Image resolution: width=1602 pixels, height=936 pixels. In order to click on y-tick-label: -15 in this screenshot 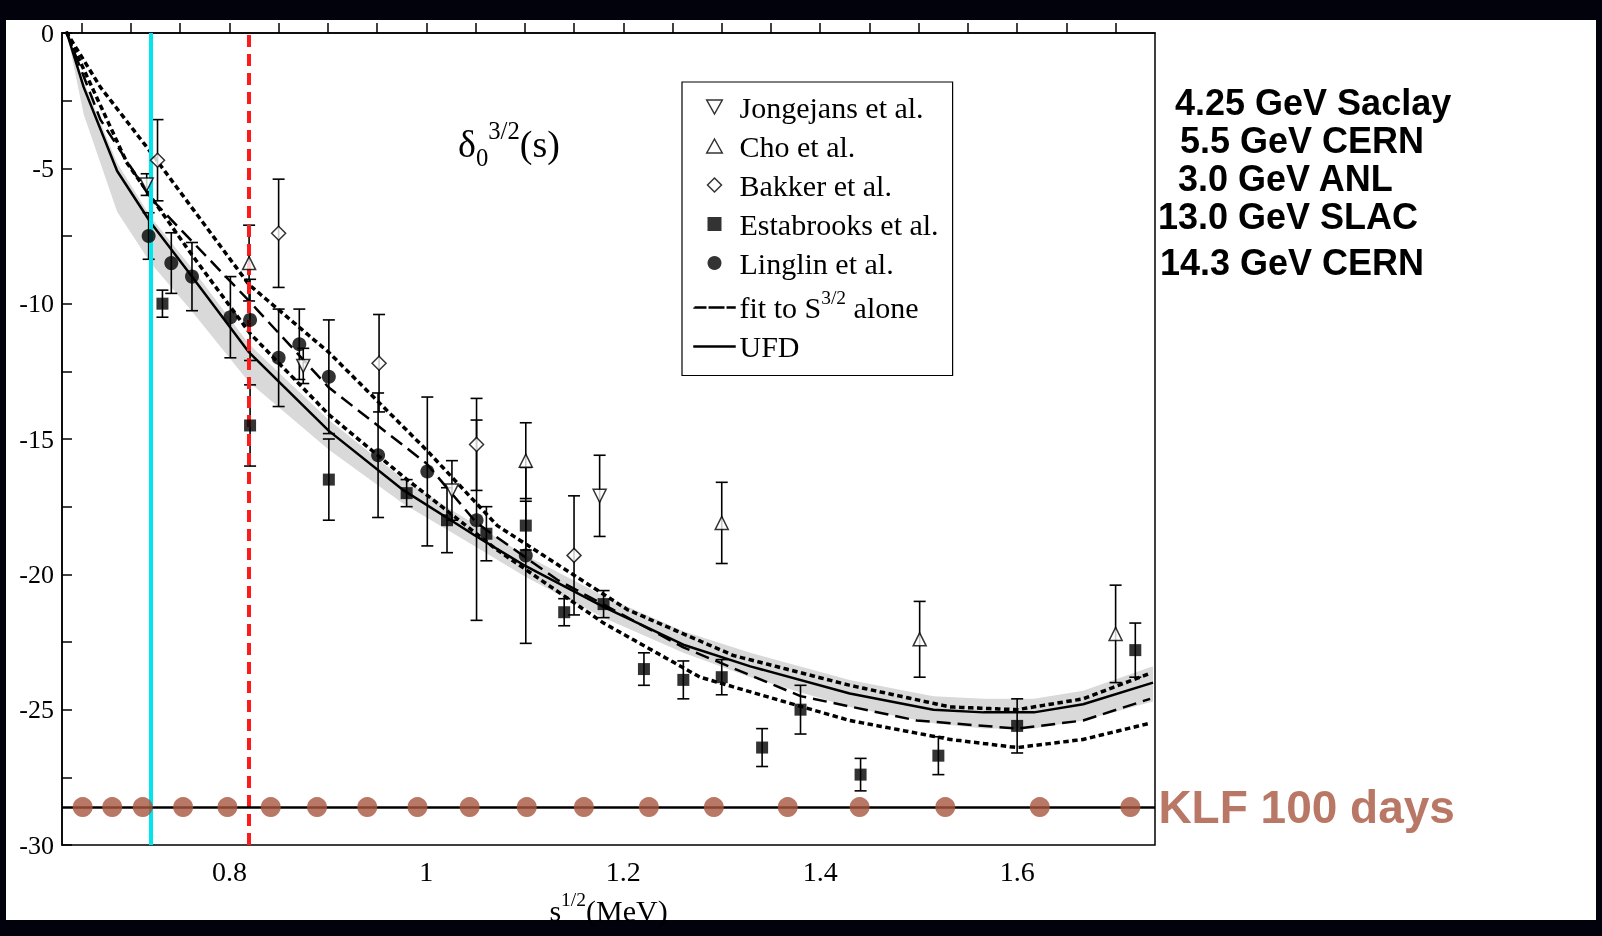, I will do `click(36, 439)`.